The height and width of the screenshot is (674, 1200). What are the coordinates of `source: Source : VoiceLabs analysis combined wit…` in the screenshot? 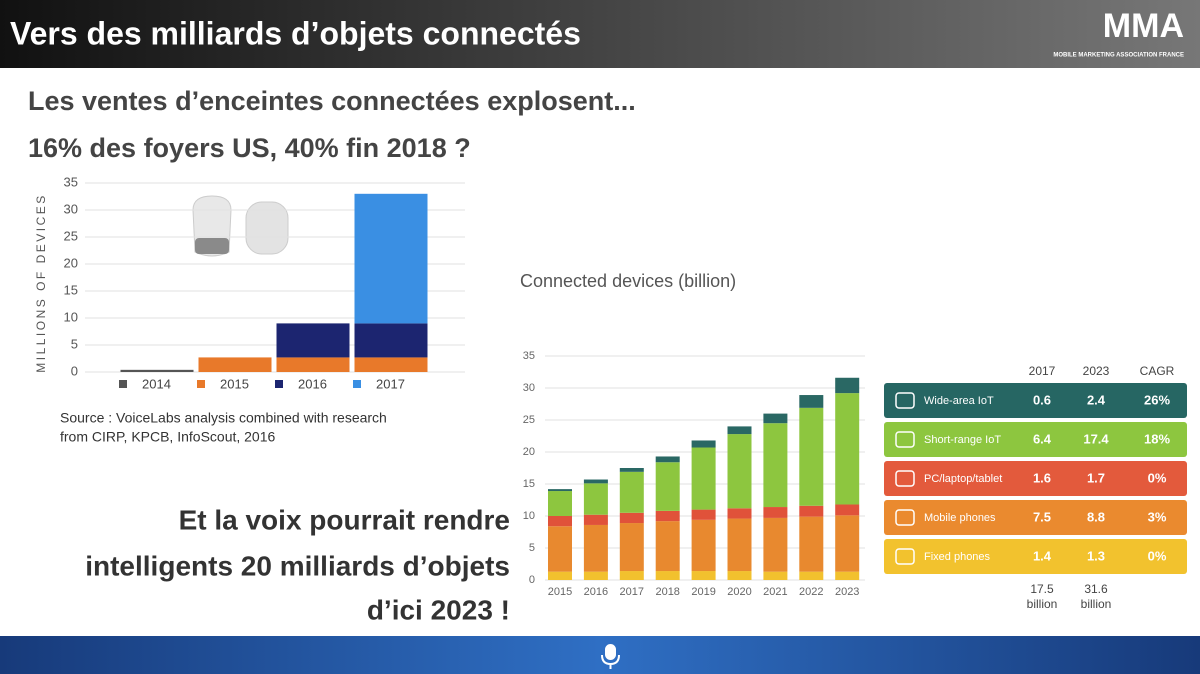 It's located at (223, 418).